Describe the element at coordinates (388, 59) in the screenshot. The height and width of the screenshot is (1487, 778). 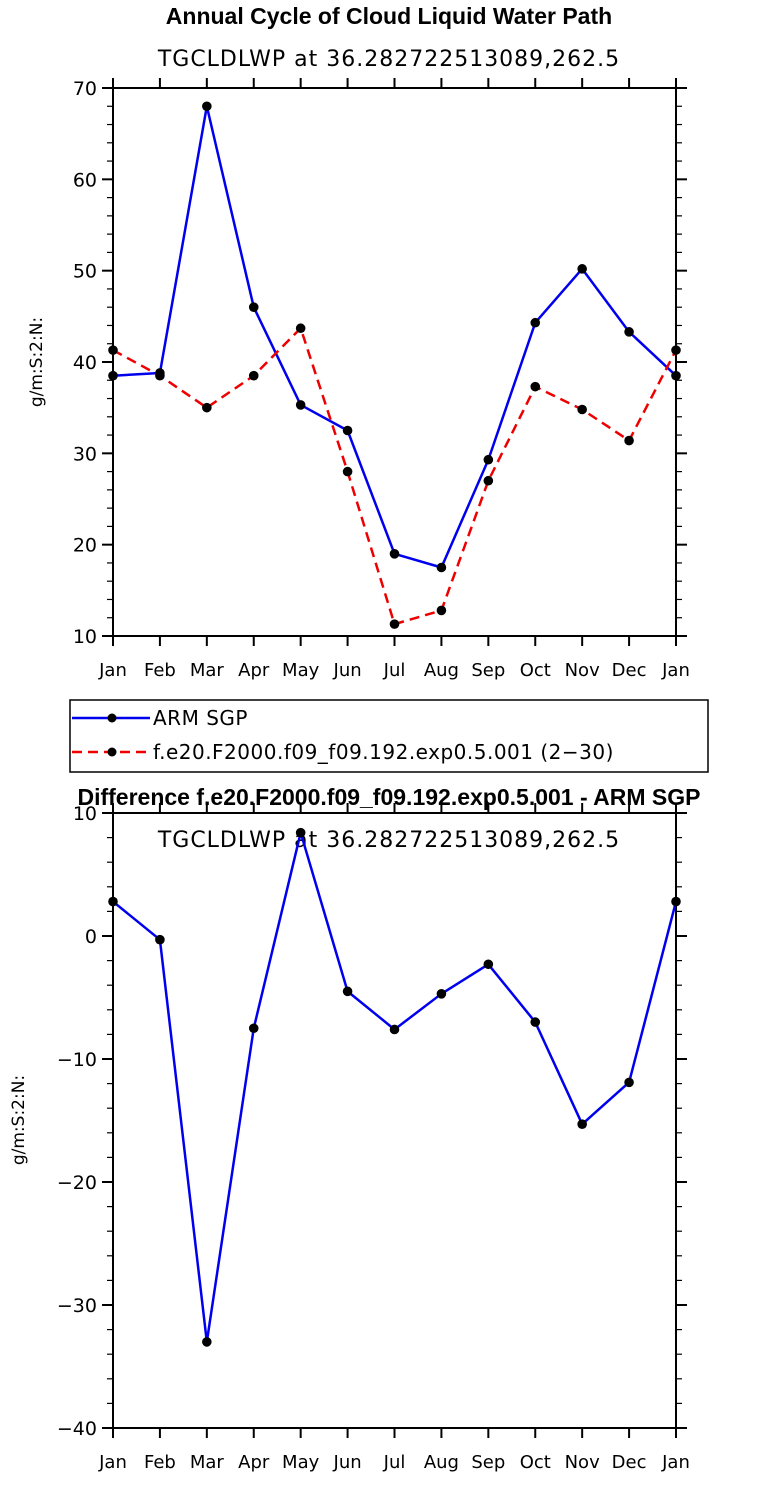
I see `chart1-subtitle: TGCLDLWP at 36.282722513089,262.5` at that location.